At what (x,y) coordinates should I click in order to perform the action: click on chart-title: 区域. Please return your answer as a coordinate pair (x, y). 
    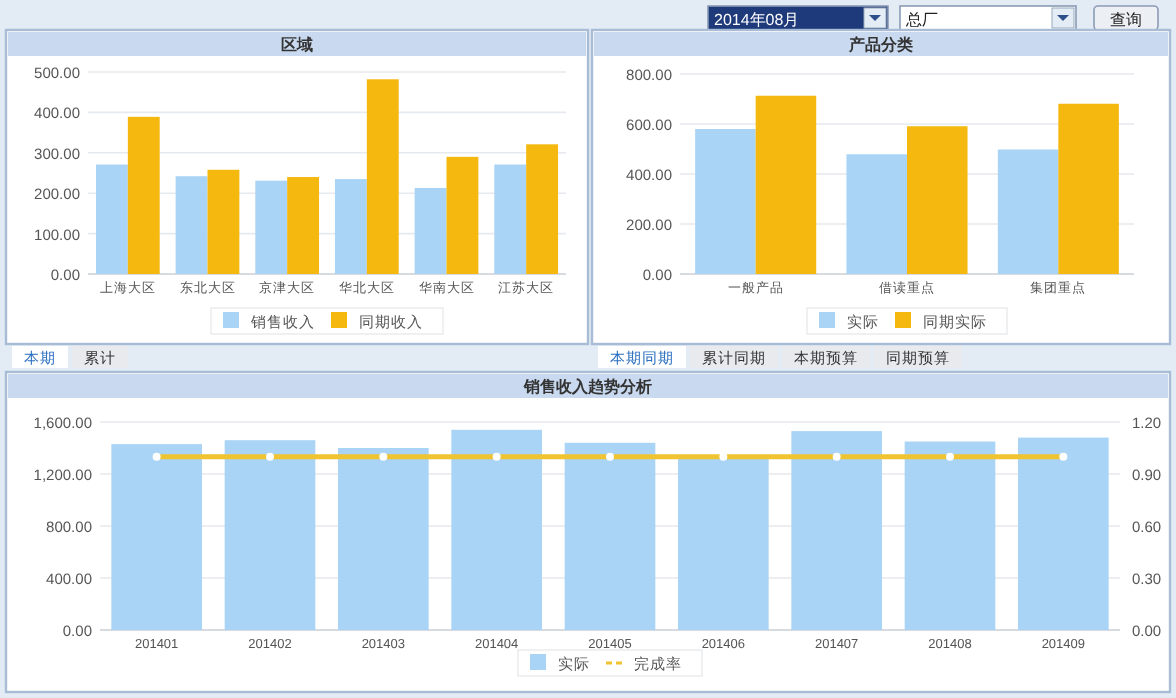
    Looking at the image, I should click on (297, 45).